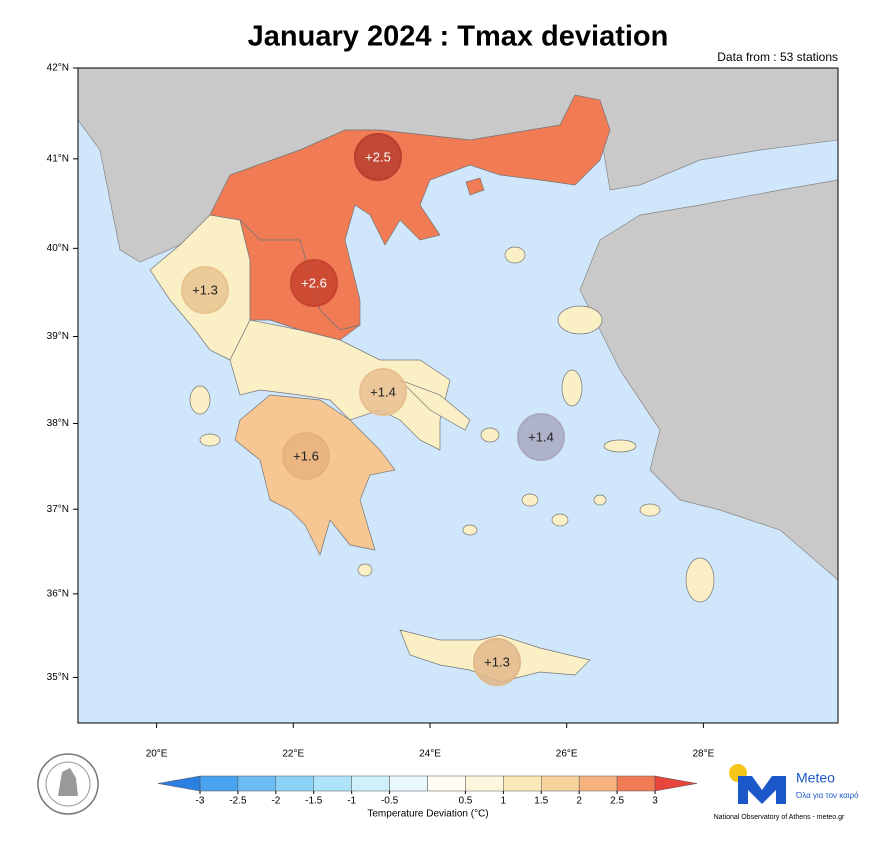  What do you see at coordinates (430, 754) in the screenshot?
I see `lon-tick-label: 24°E` at bounding box center [430, 754].